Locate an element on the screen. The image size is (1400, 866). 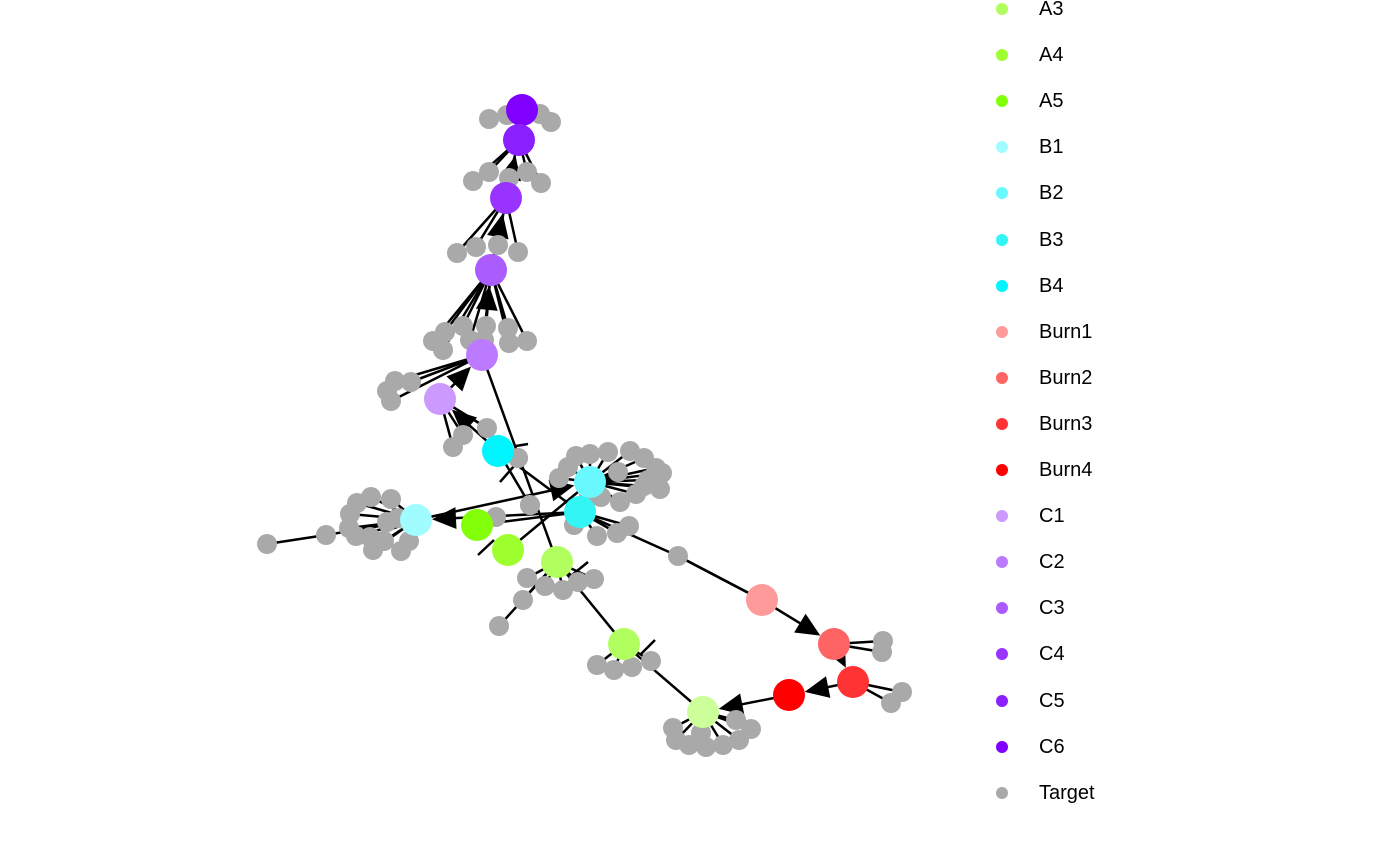
legend-item-burn1: Burn1 is located at coordinates (1090, 332).